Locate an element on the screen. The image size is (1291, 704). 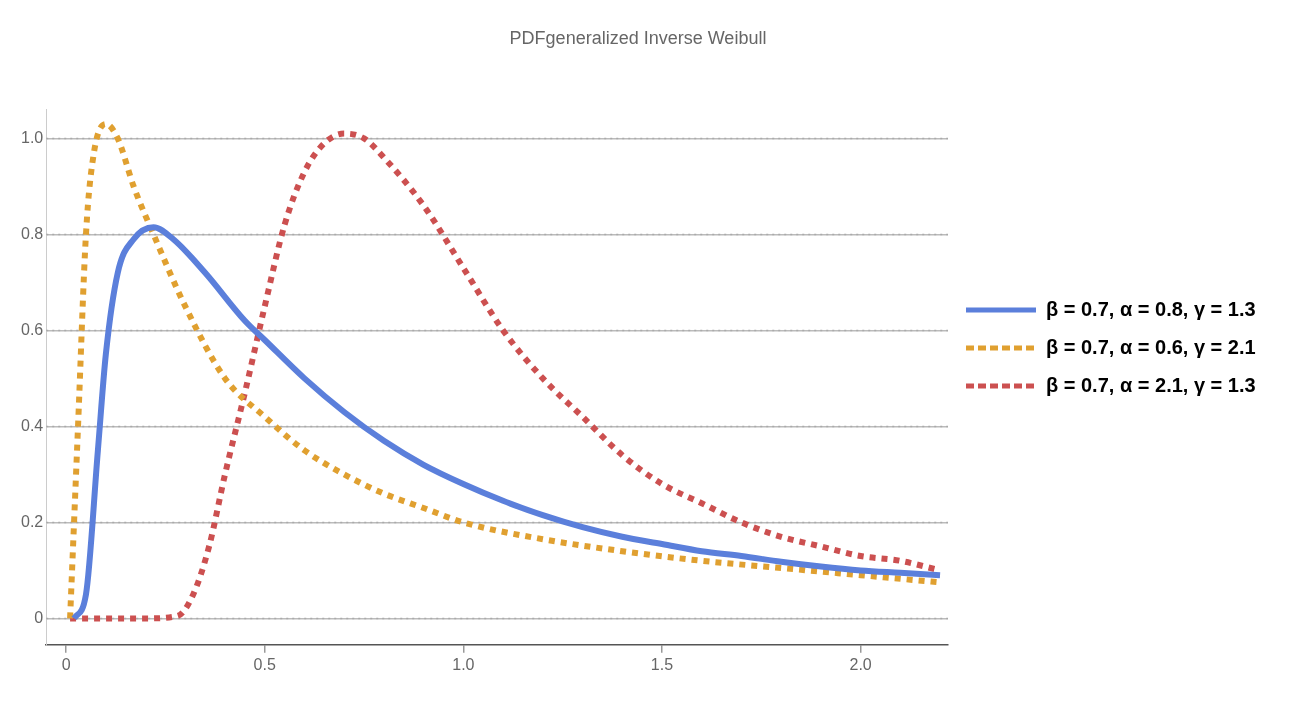
y-tick-label: 0.4 is located at coordinates (32, 425).